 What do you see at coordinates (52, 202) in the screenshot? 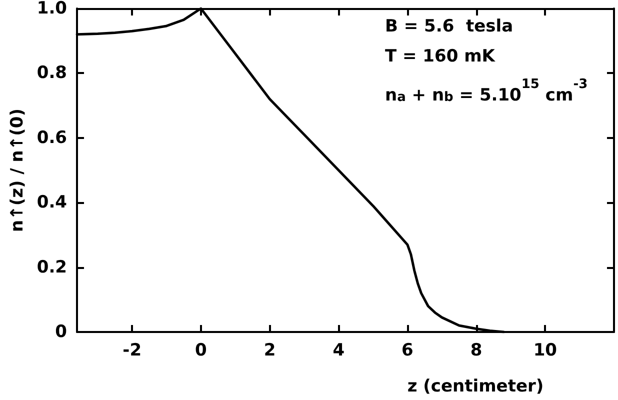
I see `y-tick-label: 0.4` at bounding box center [52, 202].